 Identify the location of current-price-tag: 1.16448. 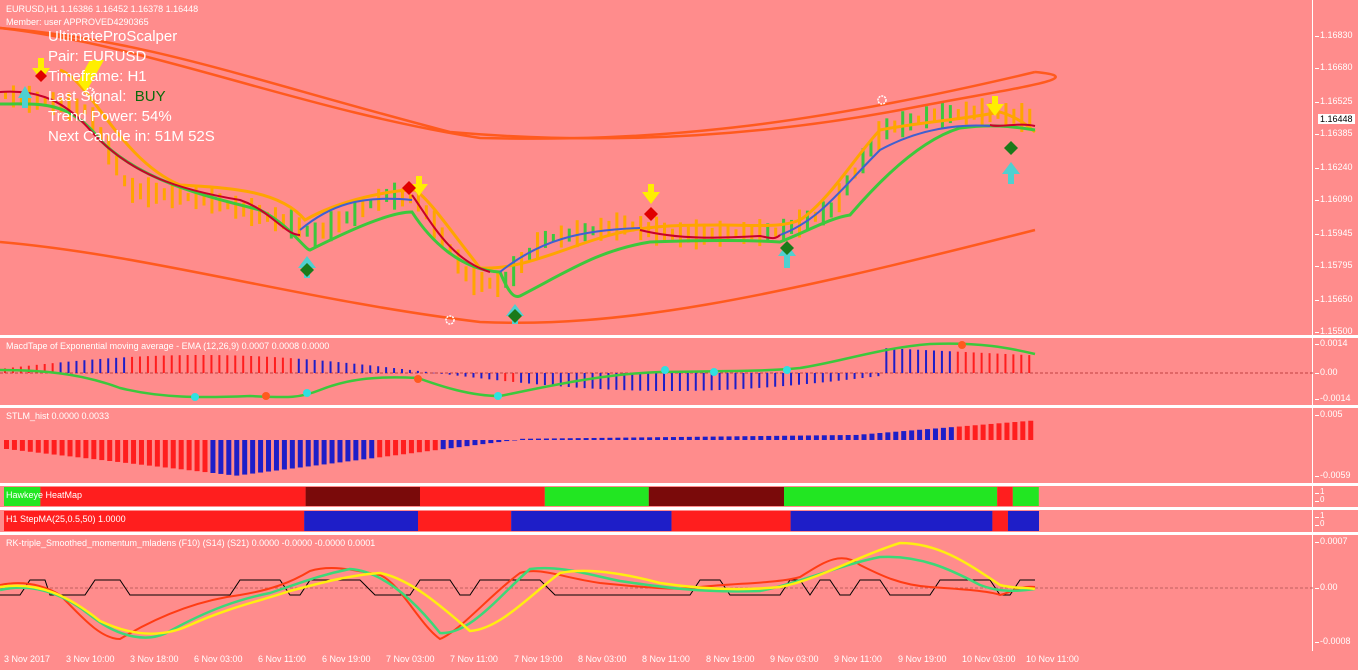
(1336, 119).